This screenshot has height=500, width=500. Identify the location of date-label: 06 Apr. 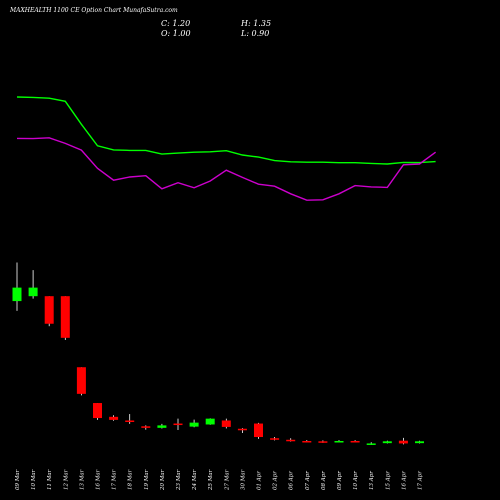
(292, 480).